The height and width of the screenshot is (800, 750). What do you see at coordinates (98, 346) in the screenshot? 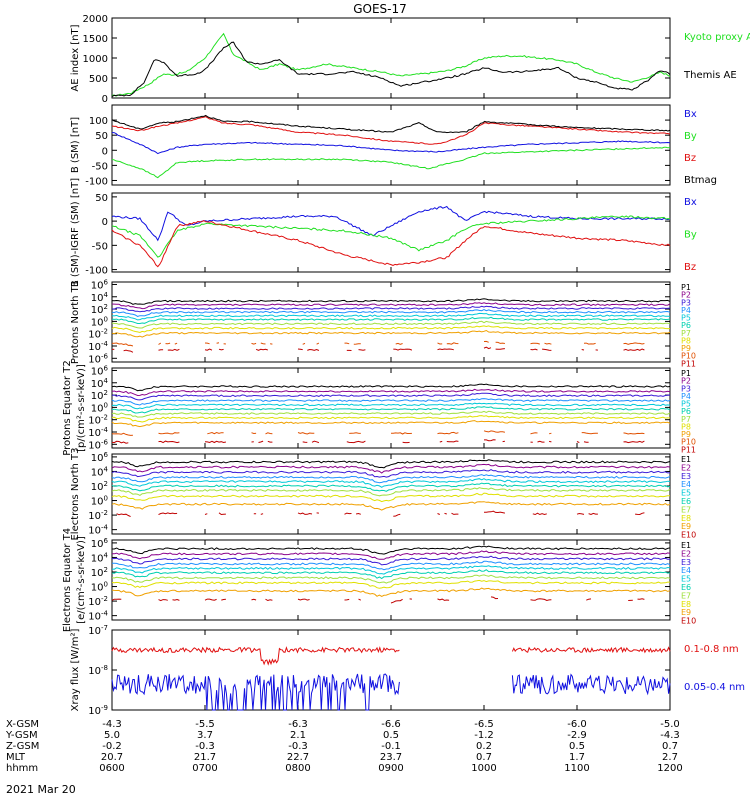
I see `ytick-label-pn: 10⁻⁴` at bounding box center [98, 346].